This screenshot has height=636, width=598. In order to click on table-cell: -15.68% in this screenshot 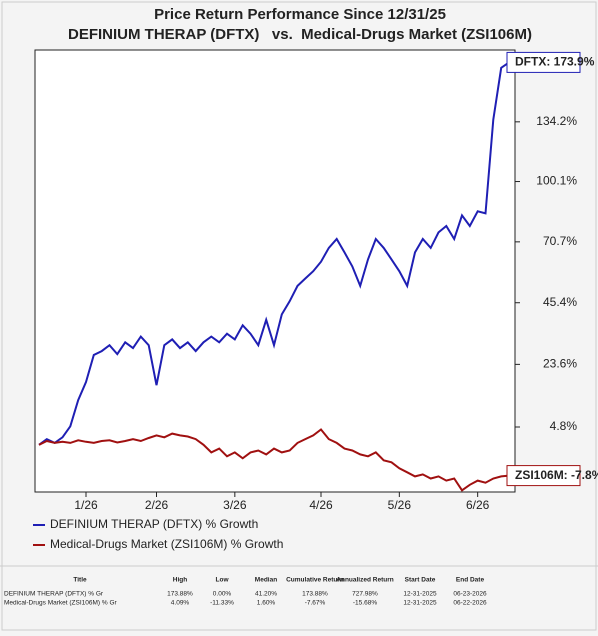, I will do `click(365, 603)`.